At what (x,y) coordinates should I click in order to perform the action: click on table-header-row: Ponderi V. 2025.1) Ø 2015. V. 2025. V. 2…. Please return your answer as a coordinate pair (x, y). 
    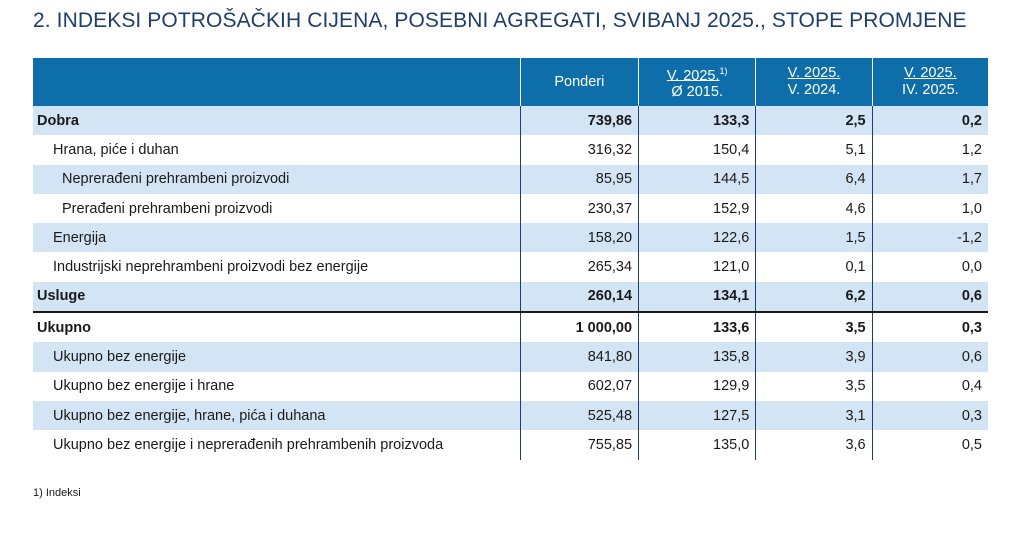
    Looking at the image, I should click on (510, 82).